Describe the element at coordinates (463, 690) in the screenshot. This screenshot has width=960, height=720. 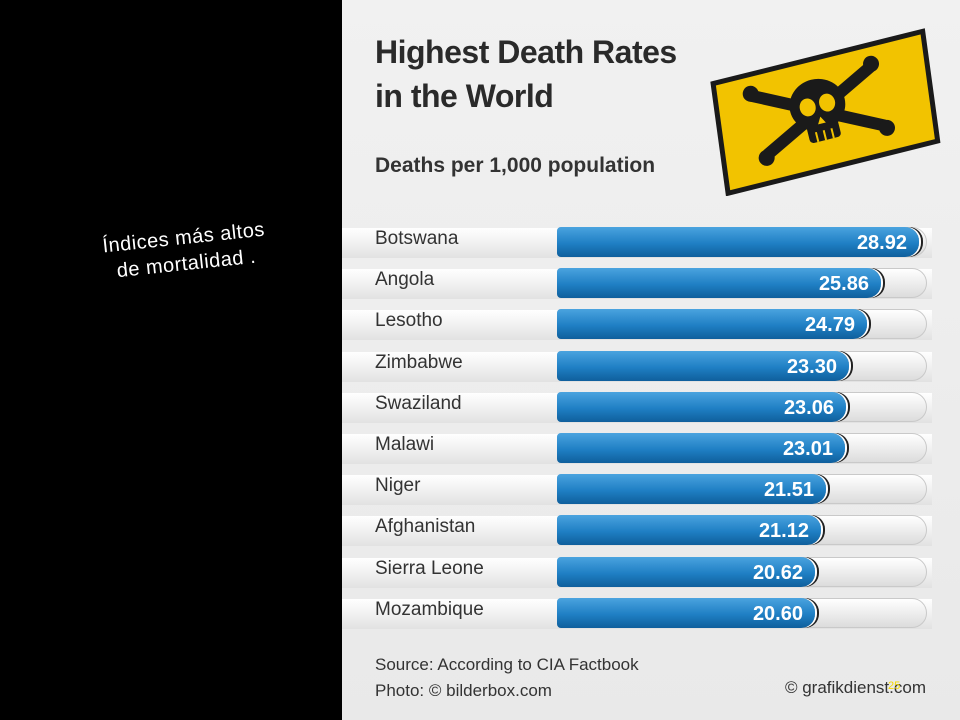
I see `photo-credit-line: Photo: © bilderbox.com` at that location.